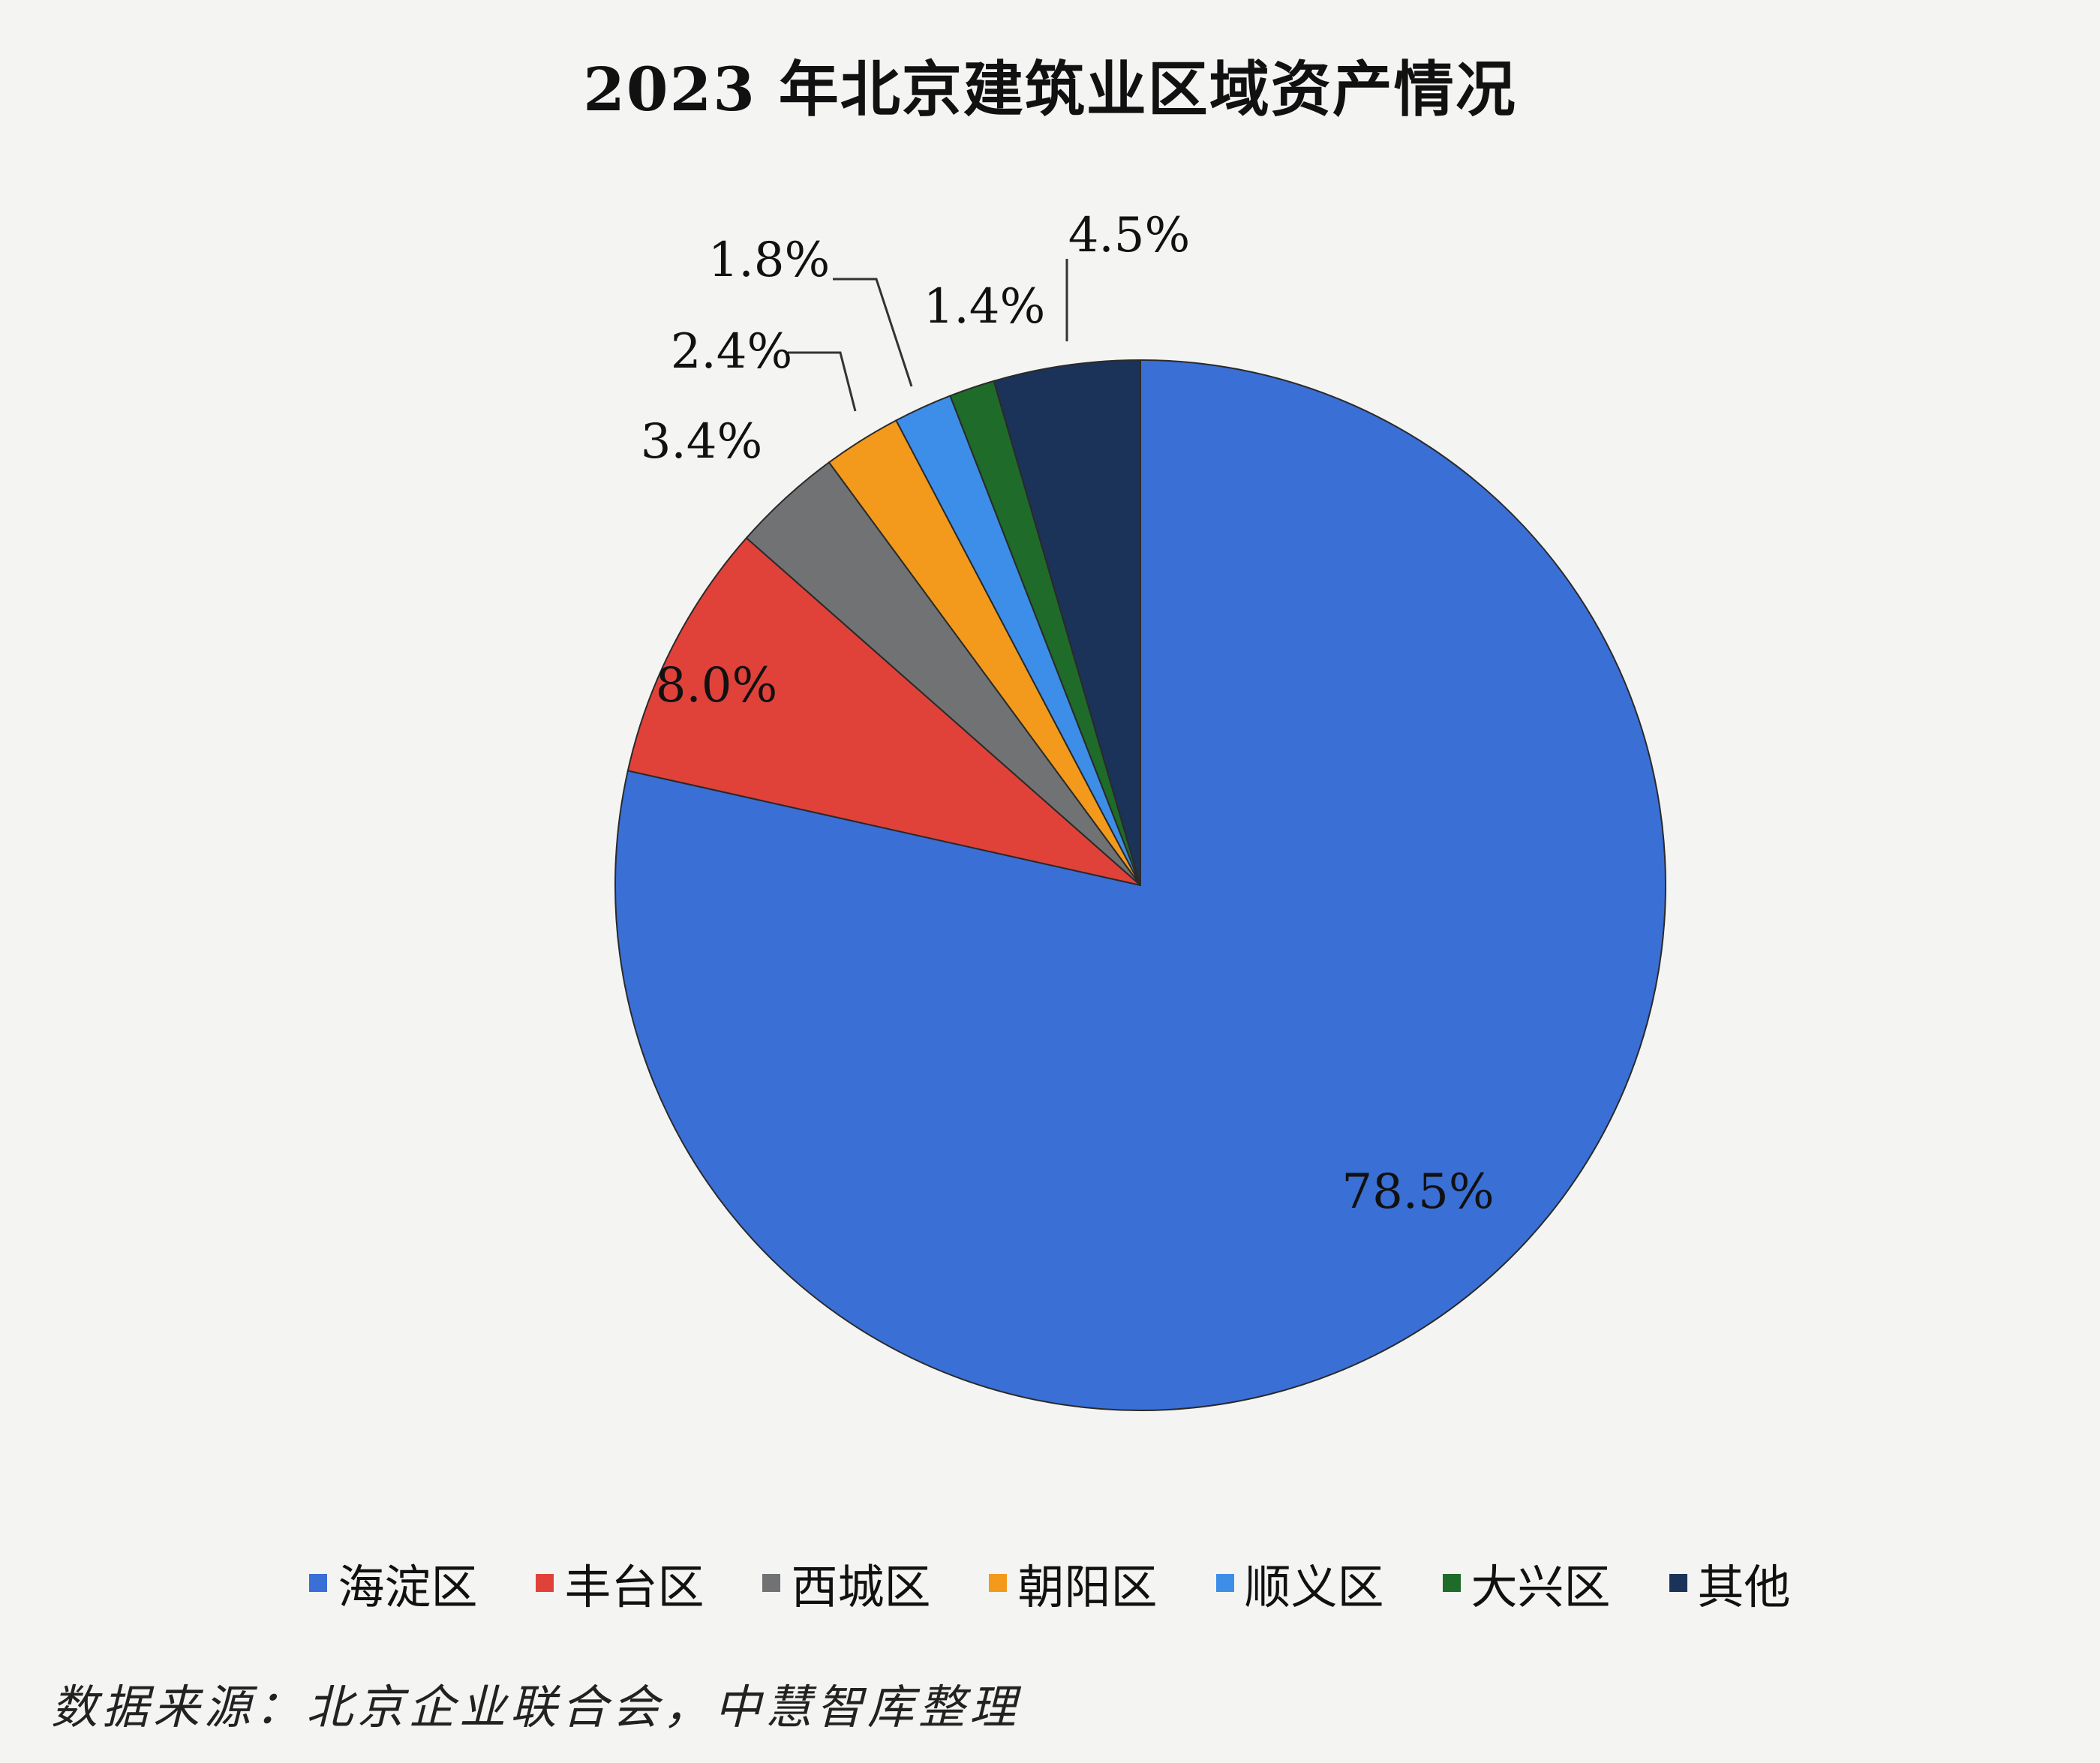  What do you see at coordinates (717, 685) in the screenshot?
I see `data-label-2: 8.0%` at bounding box center [717, 685].